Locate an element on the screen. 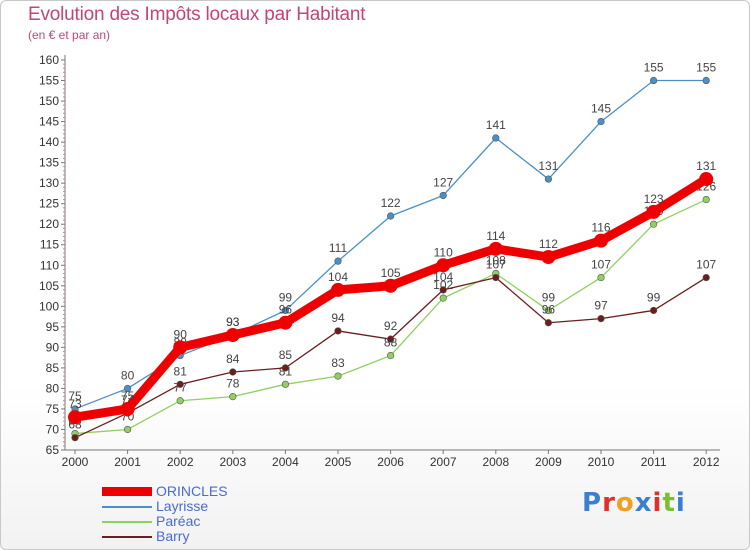 The width and height of the screenshot is (750, 550). data-label: 90 is located at coordinates (181, 334).